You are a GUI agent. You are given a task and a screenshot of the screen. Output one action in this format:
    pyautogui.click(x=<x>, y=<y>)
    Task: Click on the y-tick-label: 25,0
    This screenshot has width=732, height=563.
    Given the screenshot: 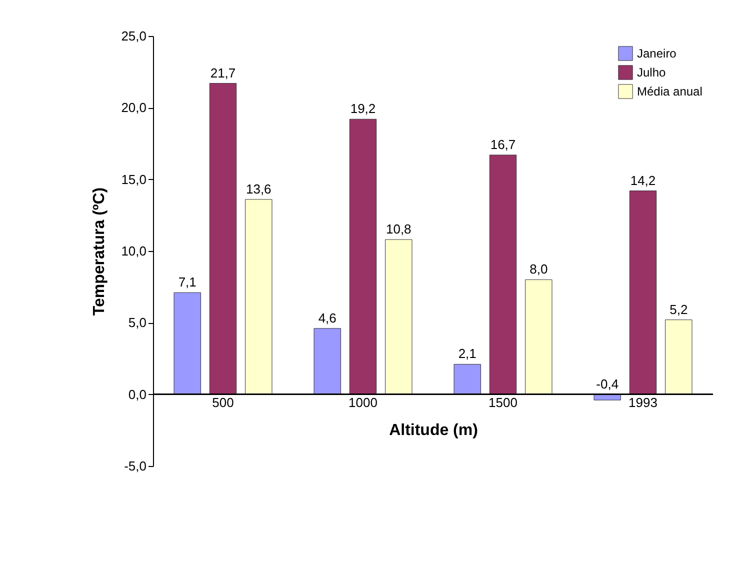 What is the action you would take?
    pyautogui.click(x=133, y=36)
    